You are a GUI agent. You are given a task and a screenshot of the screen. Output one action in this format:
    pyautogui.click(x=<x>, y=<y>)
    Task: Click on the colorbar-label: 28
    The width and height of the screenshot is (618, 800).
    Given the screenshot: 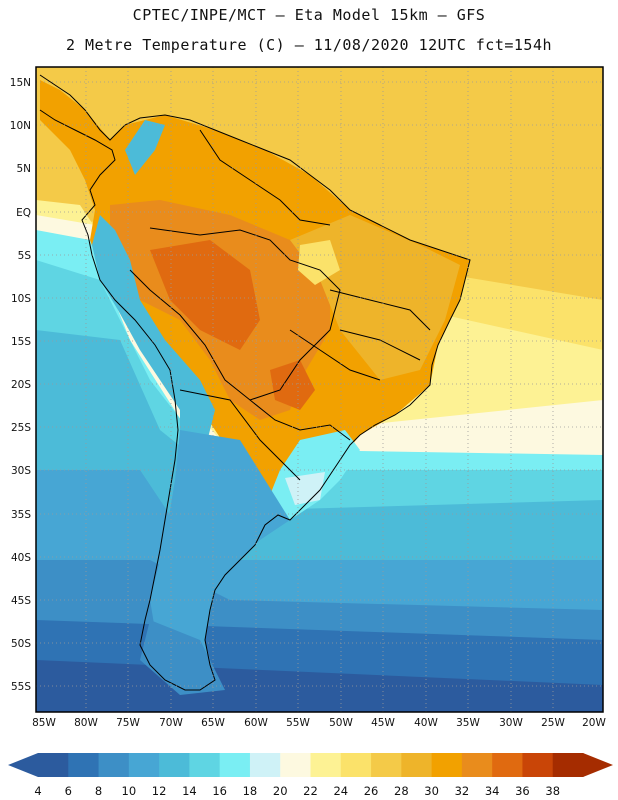 What is the action you would take?
    pyautogui.click(x=401, y=791)
    